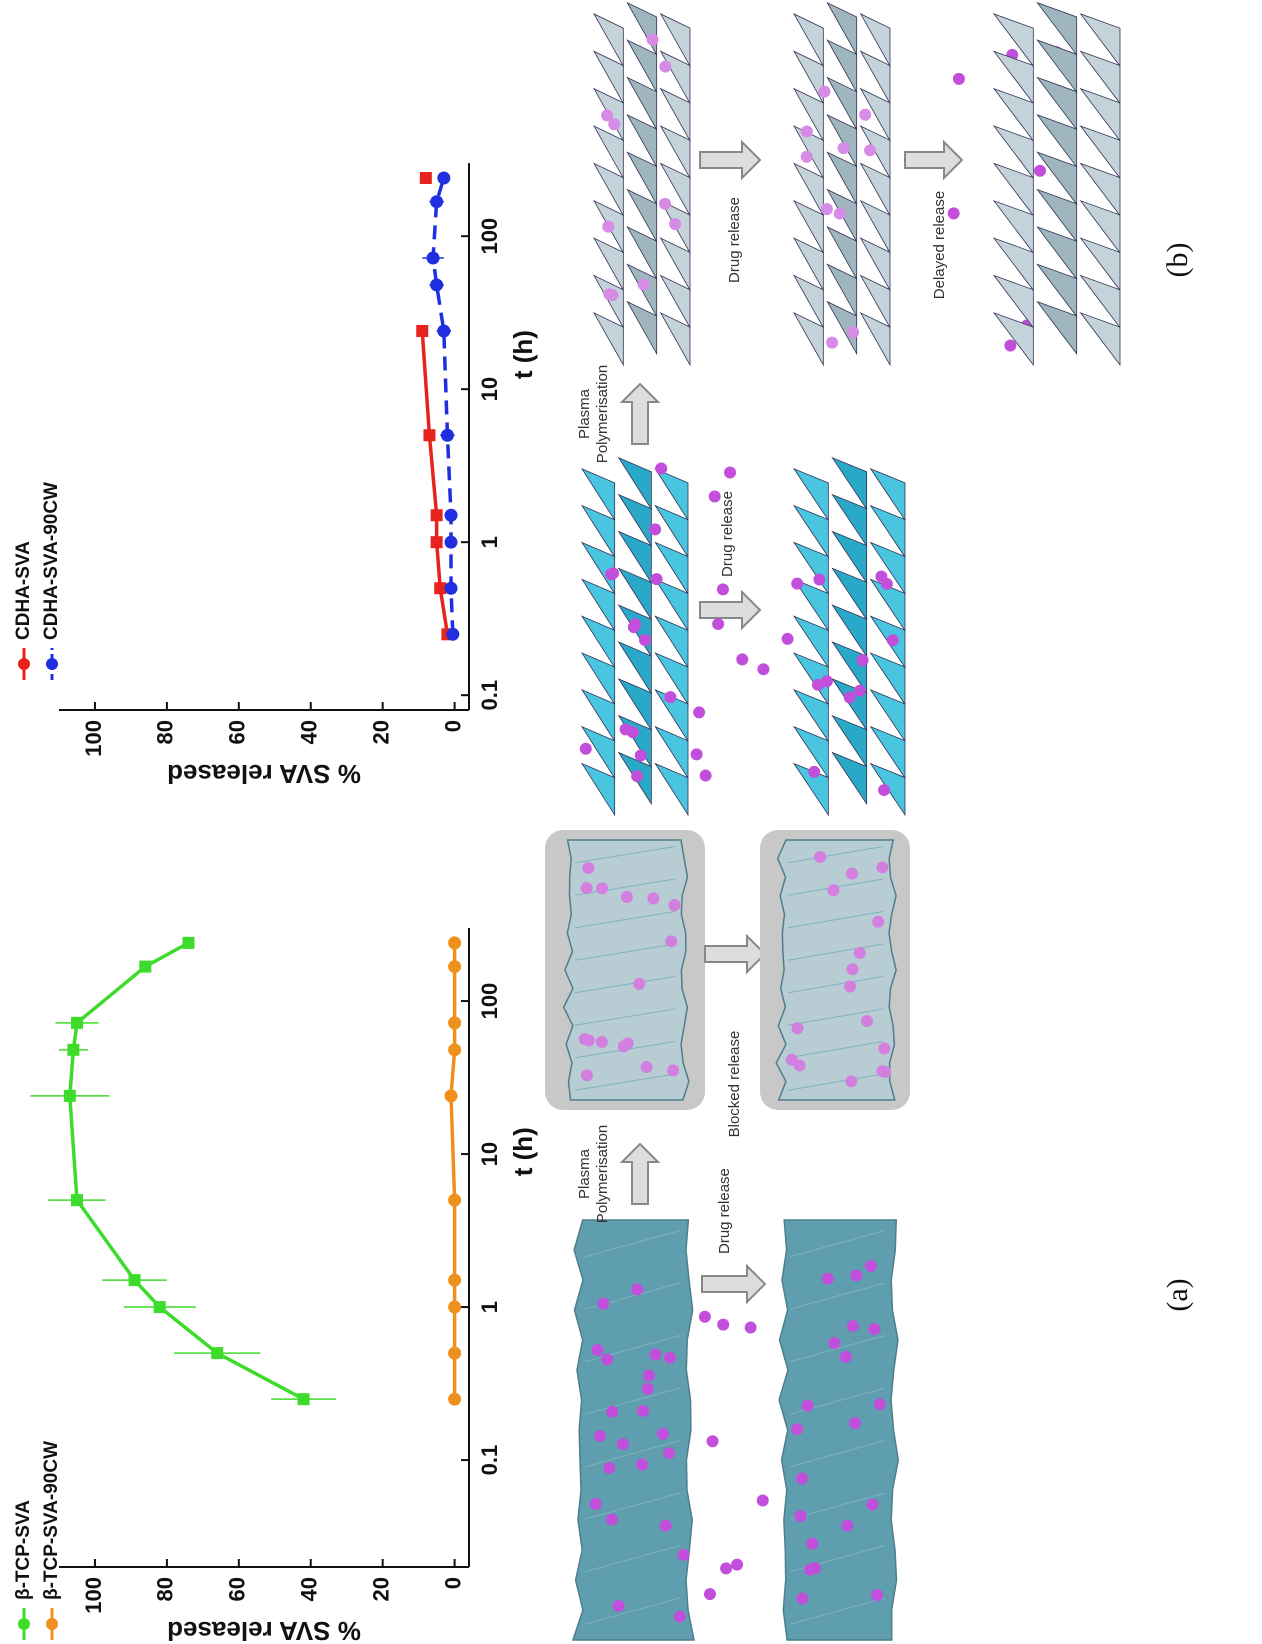  I want to click on x-tick-label: 100, so click(489, 236).